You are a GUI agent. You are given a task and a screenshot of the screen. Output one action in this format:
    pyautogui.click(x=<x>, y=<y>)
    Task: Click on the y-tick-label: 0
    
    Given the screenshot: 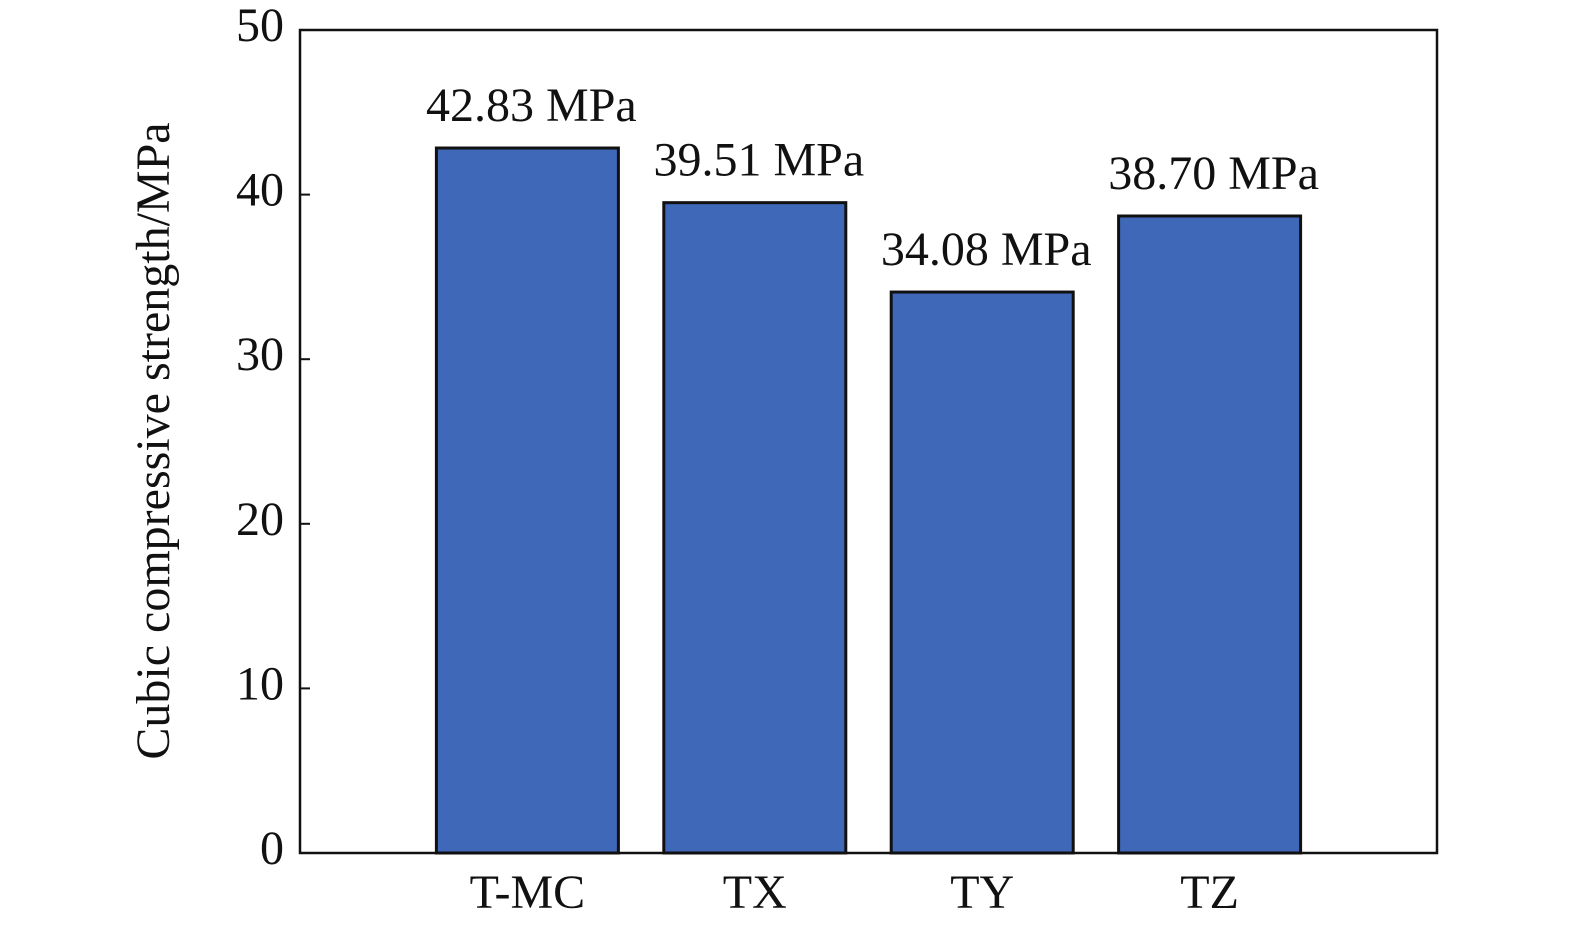 What is the action you would take?
    pyautogui.click(x=272, y=848)
    